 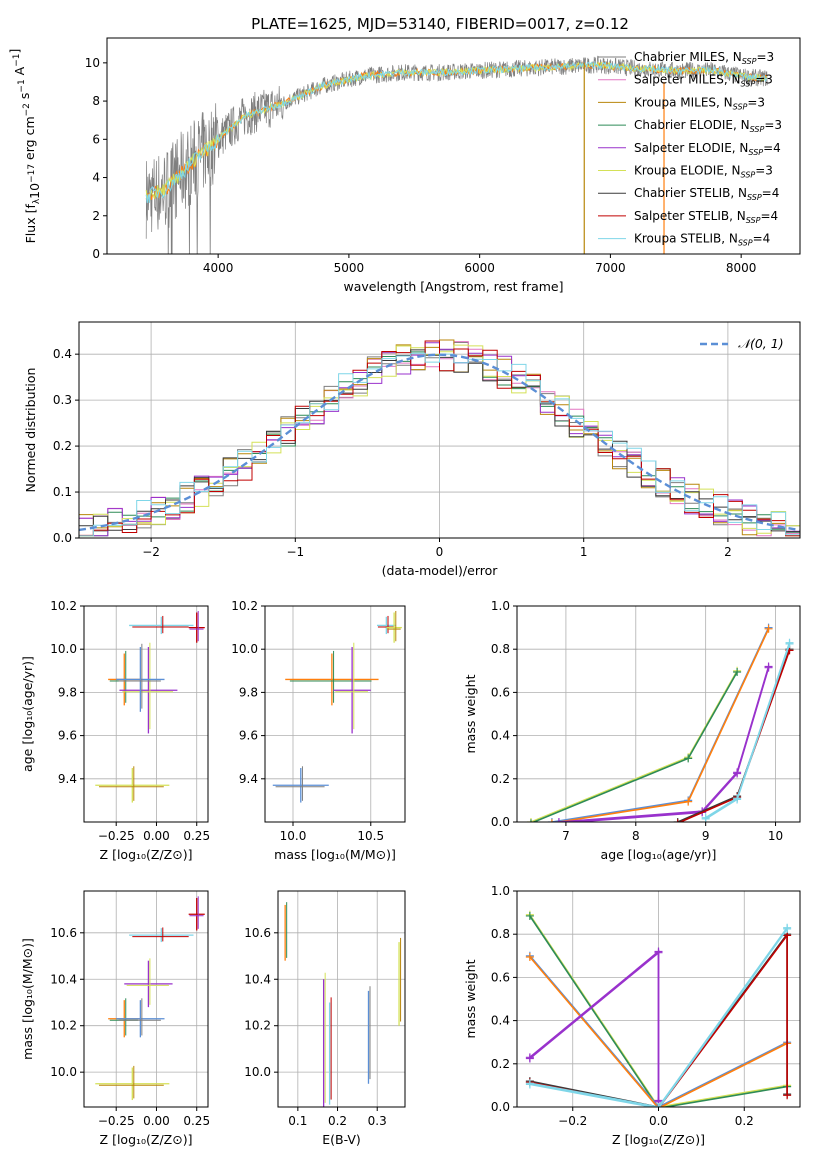 I want to click on y-axis-label: Flux [fλ10−17 erg cm−2 s−1 A−1], so click(x=24, y=146).